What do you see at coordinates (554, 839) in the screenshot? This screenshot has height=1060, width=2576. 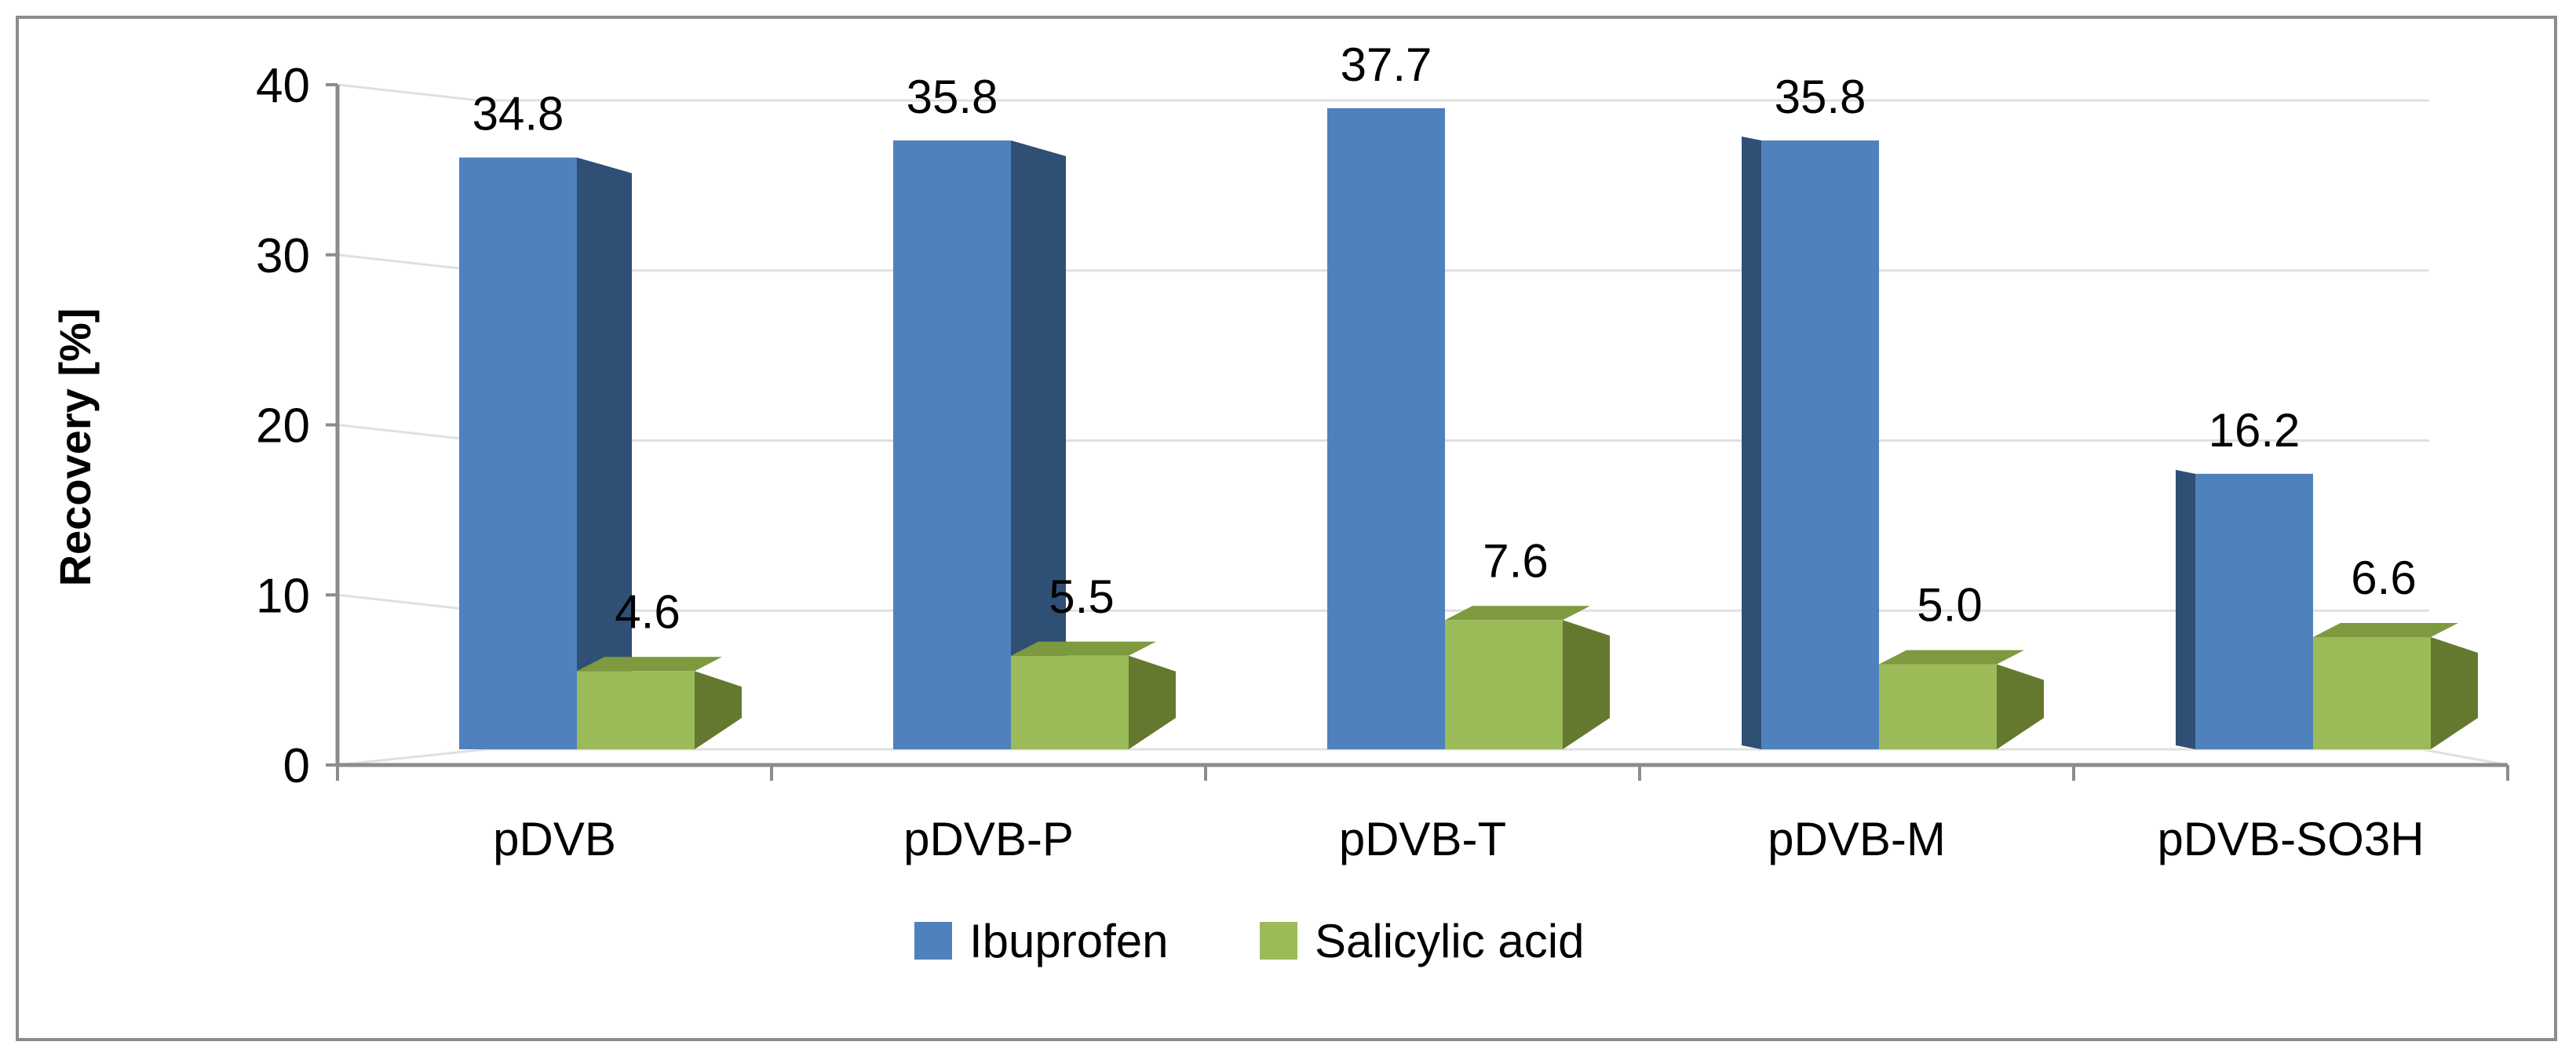 I see `x-tick-label: pDVB` at bounding box center [554, 839].